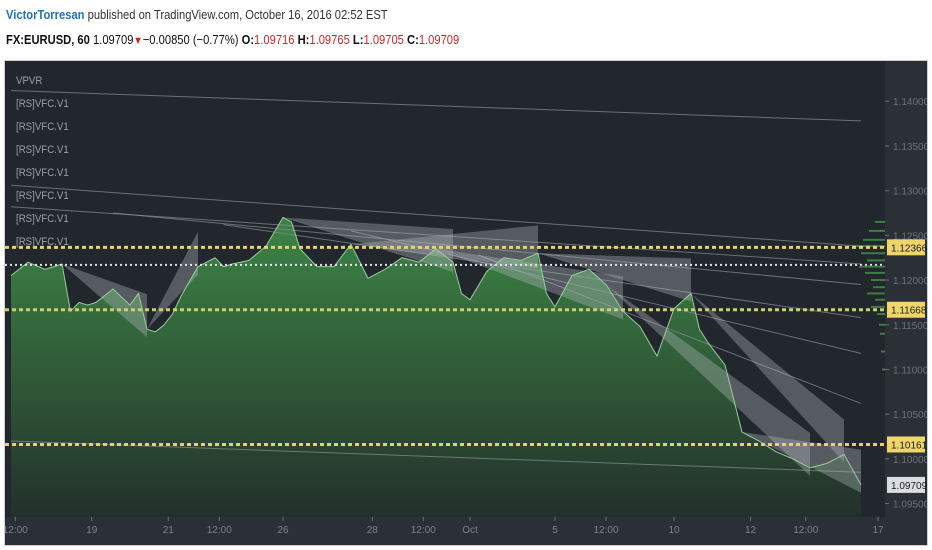  Describe the element at coordinates (909, 311) in the screenshot. I see `level-price-tag-label: 1.11668` at that location.